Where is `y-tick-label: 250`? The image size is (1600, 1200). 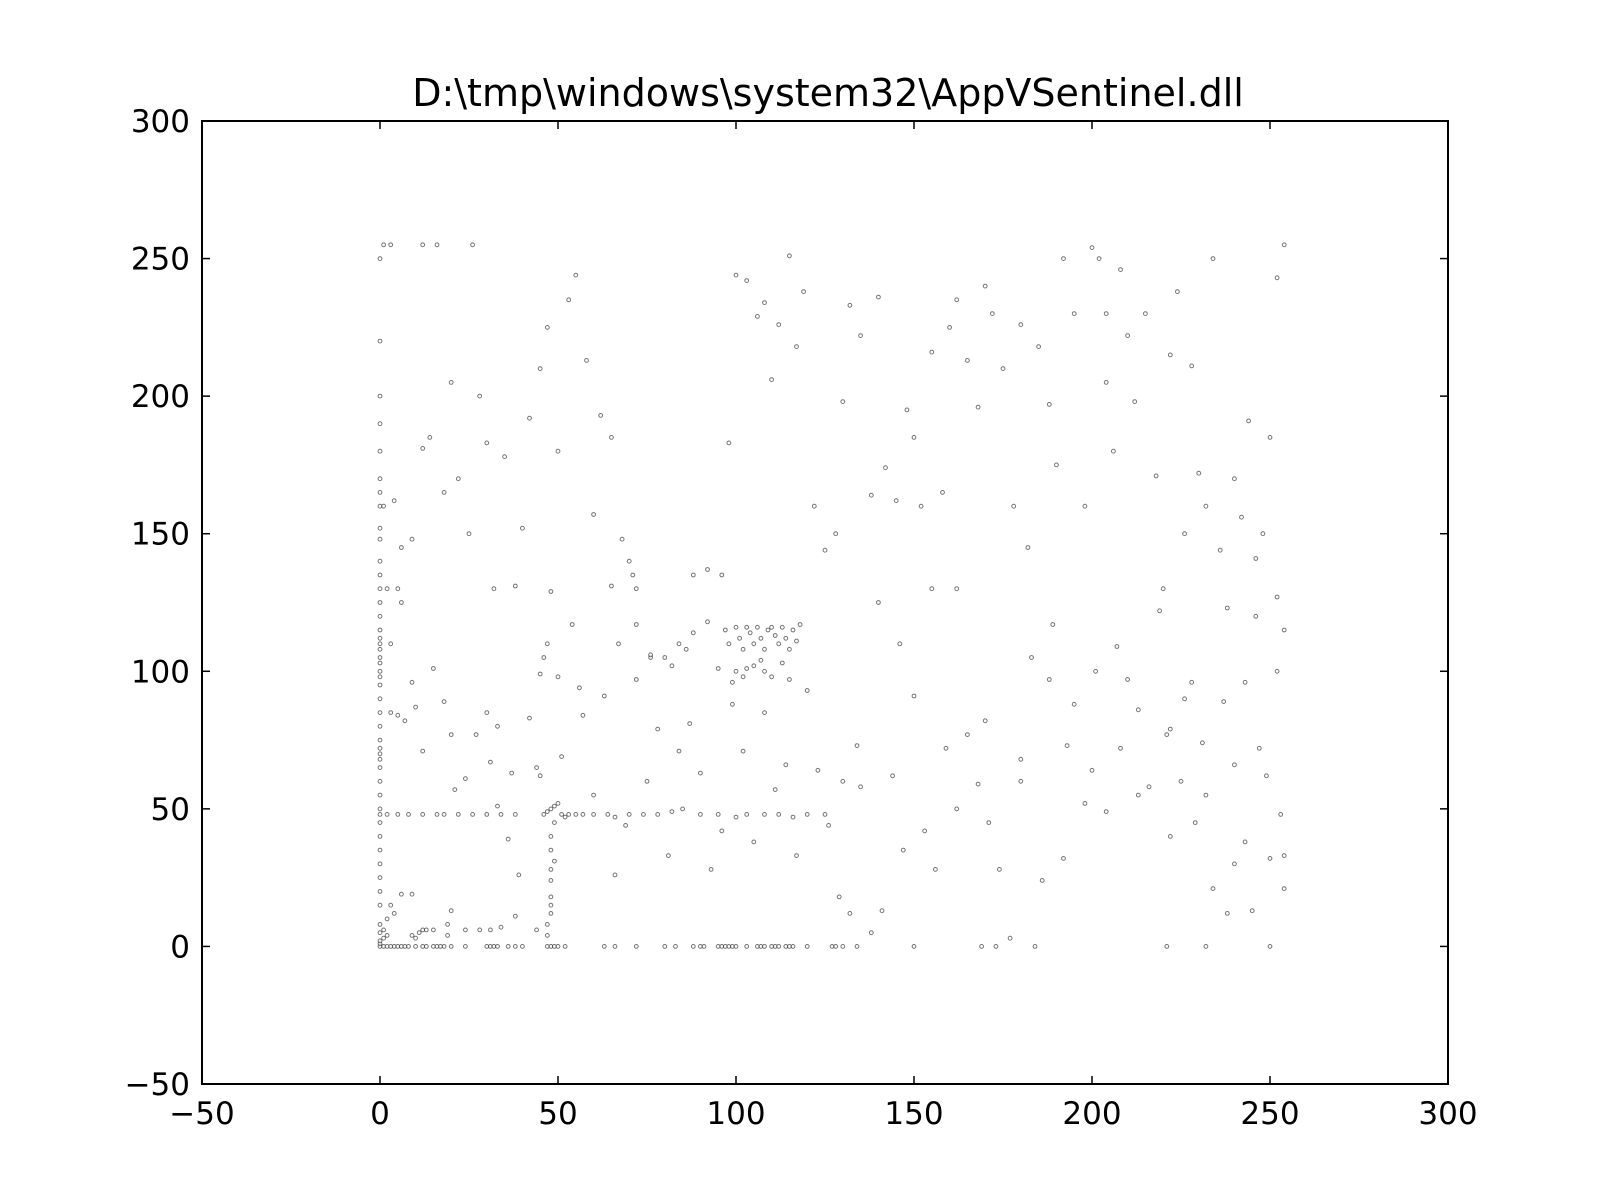
y-tick-label: 250 is located at coordinates (160, 260).